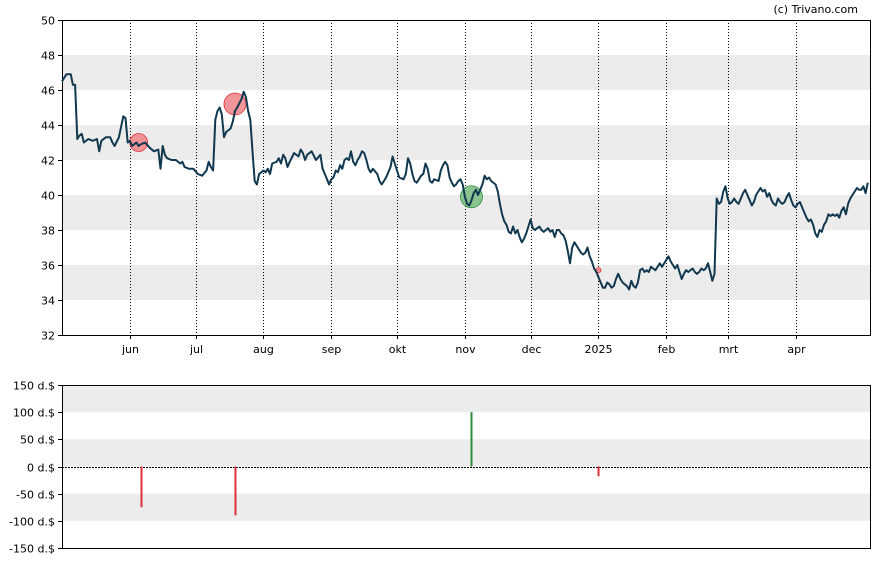 The height and width of the screenshot is (565, 888). Describe the element at coordinates (599, 349) in the screenshot. I see `x-tick-label: 2025` at that location.